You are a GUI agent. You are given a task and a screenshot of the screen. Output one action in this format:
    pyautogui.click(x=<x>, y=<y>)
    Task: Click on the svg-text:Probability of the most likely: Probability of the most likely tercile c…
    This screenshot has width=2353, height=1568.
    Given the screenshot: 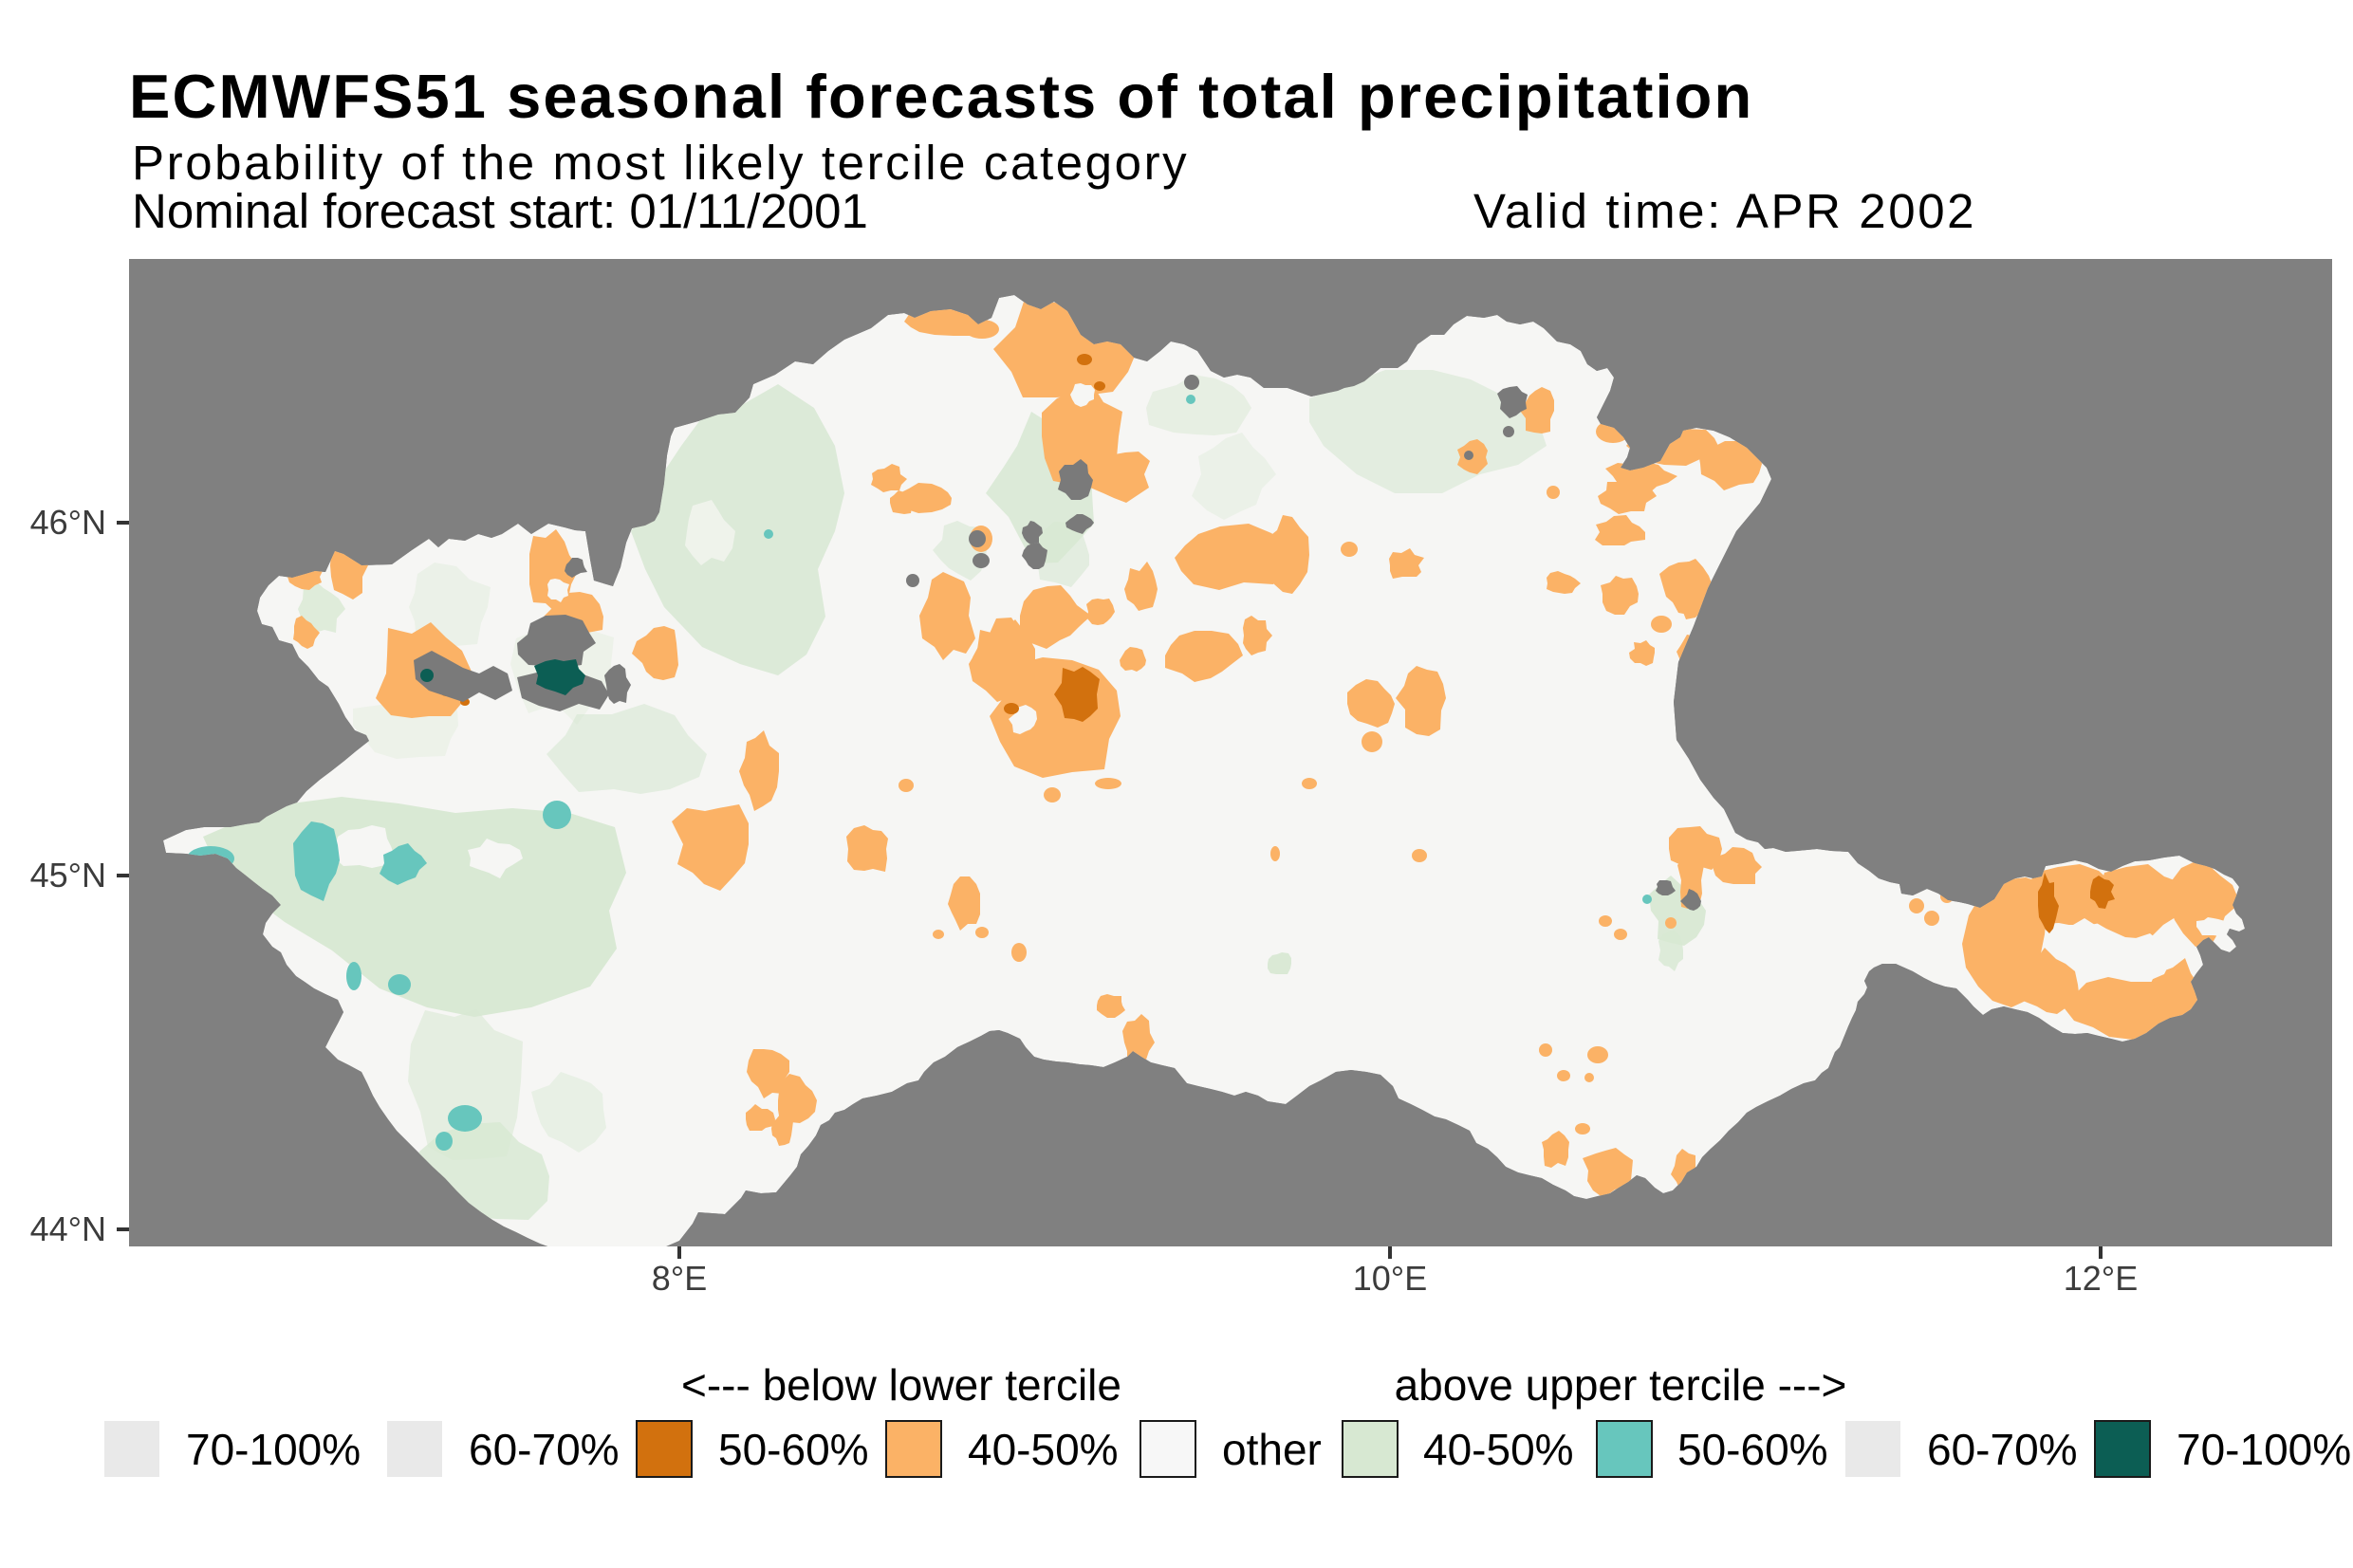 What is the action you would take?
    pyautogui.click(x=660, y=163)
    